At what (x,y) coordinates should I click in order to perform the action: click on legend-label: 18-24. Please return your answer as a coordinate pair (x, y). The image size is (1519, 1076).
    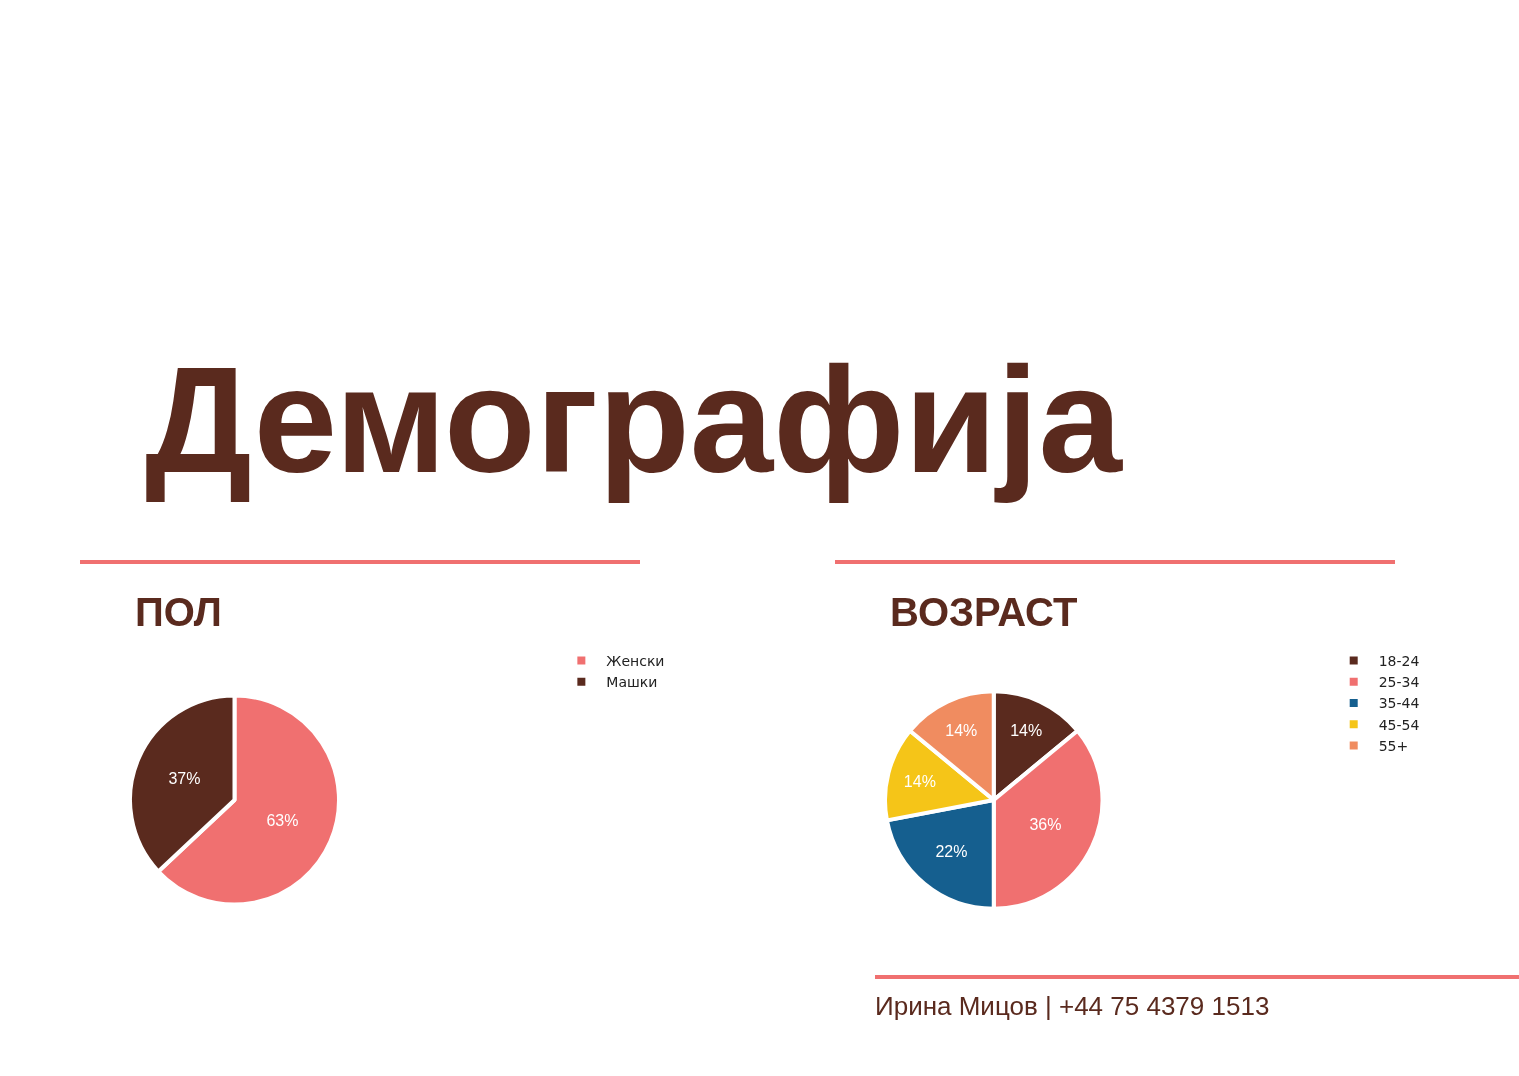
    Looking at the image, I should click on (1399, 661).